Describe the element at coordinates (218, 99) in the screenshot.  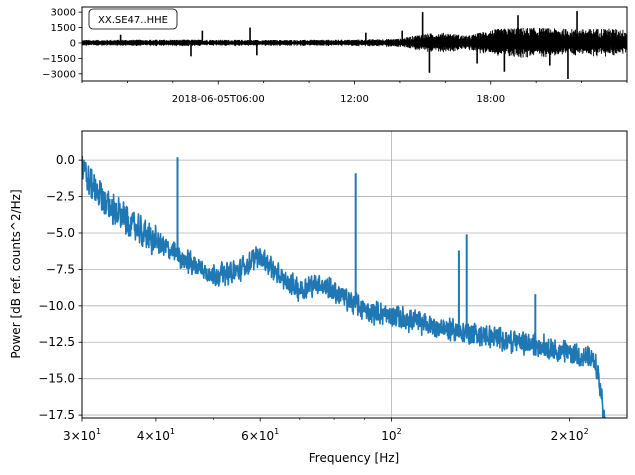
I see `waveform-x-tick-label-0: 2018-06-05T06:00` at that location.